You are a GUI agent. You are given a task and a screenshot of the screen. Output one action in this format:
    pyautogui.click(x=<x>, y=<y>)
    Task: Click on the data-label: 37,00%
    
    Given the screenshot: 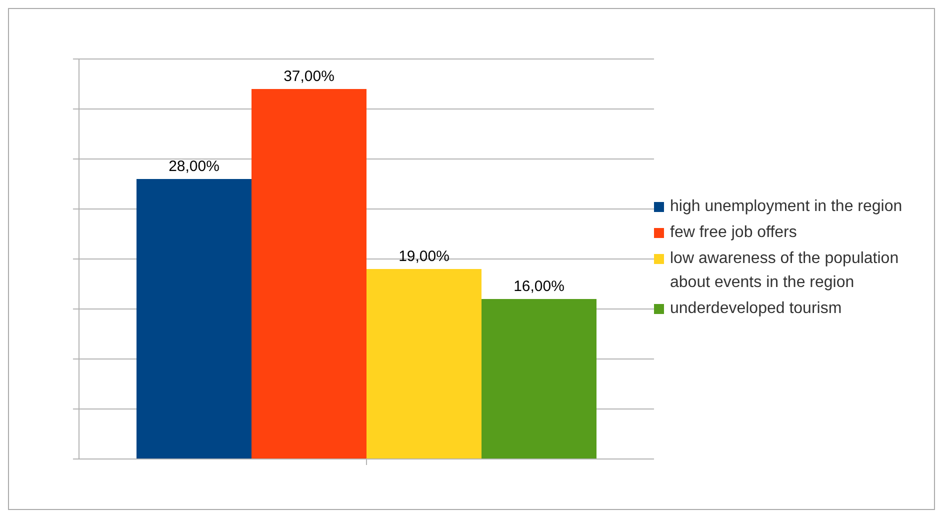 What is the action you would take?
    pyautogui.click(x=309, y=76)
    